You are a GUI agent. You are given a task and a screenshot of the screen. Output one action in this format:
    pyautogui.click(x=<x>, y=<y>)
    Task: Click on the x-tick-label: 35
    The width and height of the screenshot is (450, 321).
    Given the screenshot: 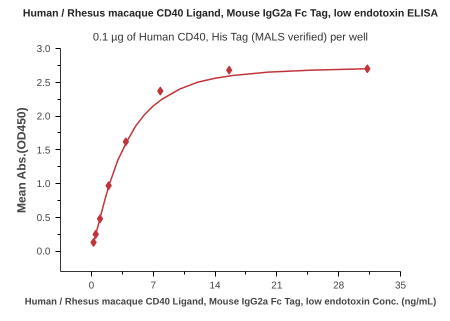 What is the action you would take?
    pyautogui.click(x=400, y=286)
    